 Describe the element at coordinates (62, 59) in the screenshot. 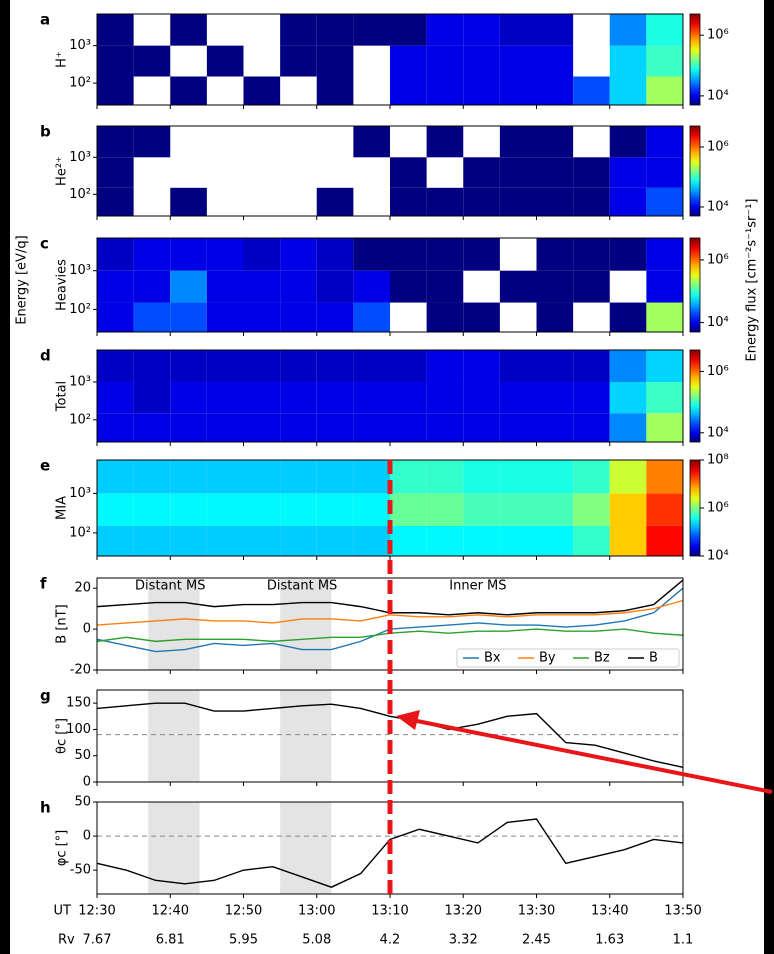

I see `y-axis-label: H⁺` at that location.